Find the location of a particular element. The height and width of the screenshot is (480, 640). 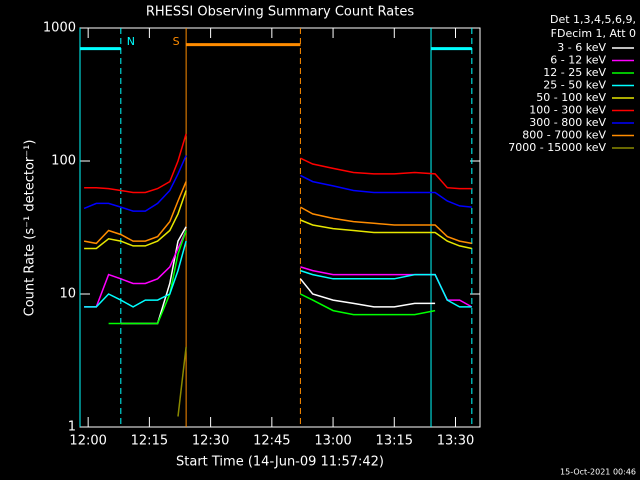

legend-label: 3 - 6 keV is located at coordinates (581, 47).